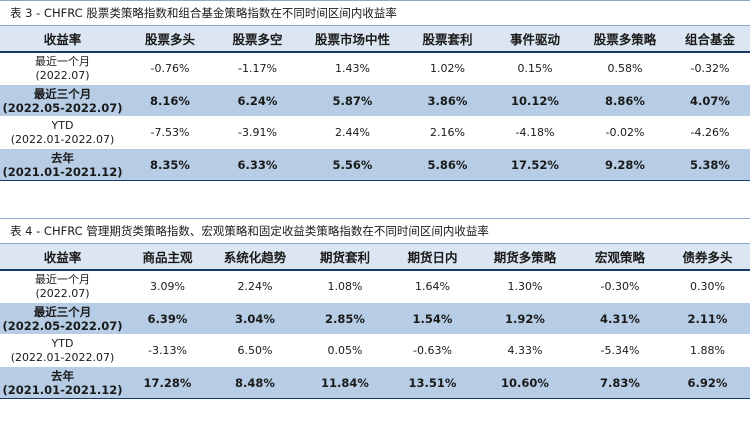 Image resolution: width=750 pixels, height=433 pixels. What do you see at coordinates (710, 132) in the screenshot?
I see `table-cell: -4.26%` at bounding box center [710, 132].